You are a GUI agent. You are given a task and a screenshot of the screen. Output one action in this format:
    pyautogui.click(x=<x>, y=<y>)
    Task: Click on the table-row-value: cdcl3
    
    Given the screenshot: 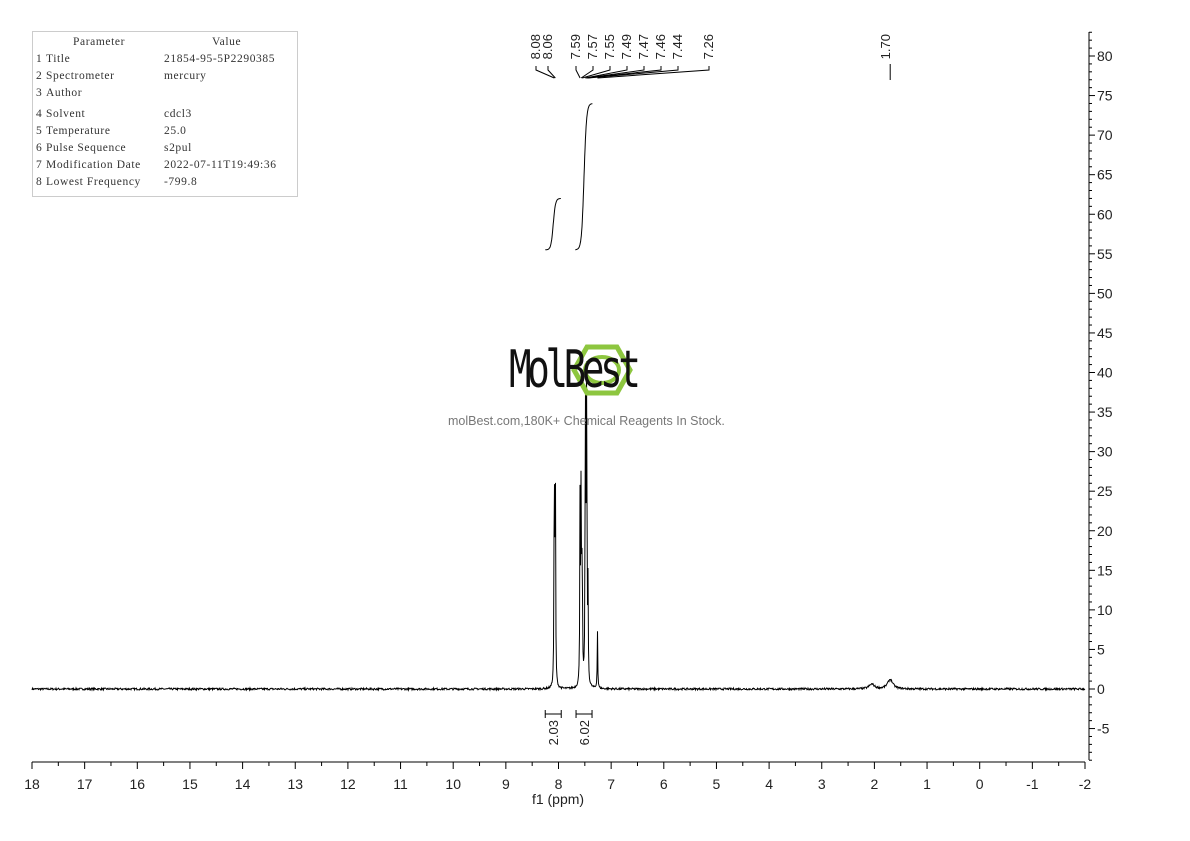 What is the action you would take?
    pyautogui.click(x=178, y=114)
    